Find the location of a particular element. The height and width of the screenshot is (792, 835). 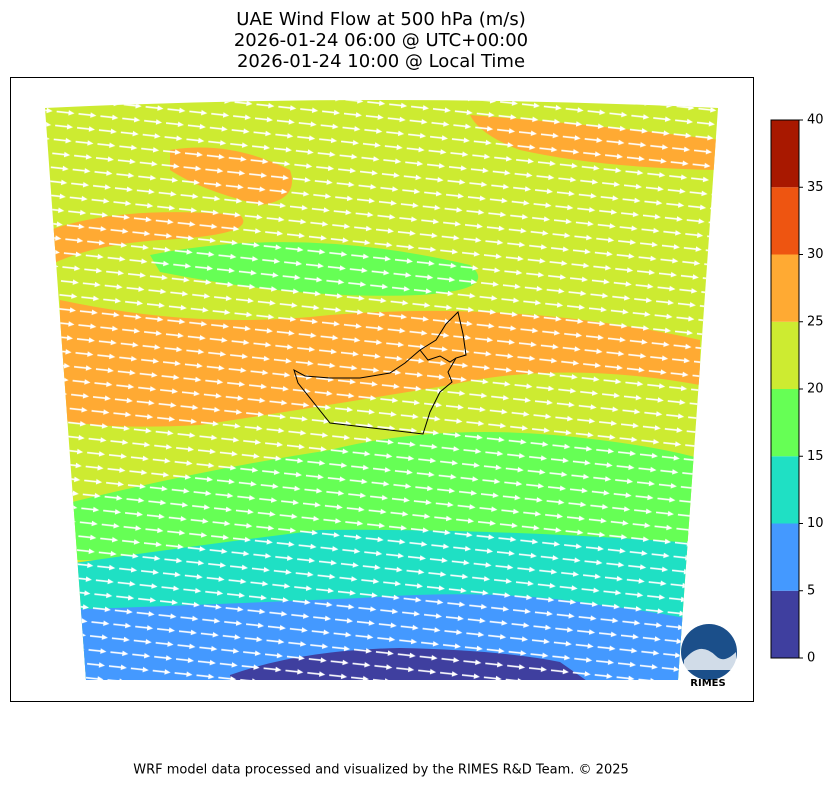

colorbar-tick-label: 35 is located at coordinates (815, 187).